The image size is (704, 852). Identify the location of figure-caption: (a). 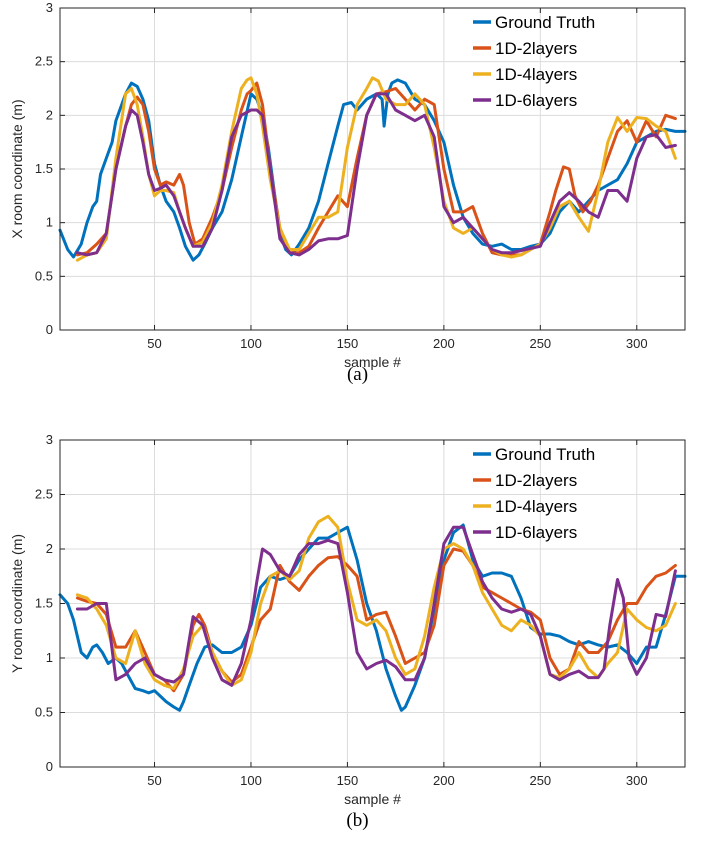
(357, 374).